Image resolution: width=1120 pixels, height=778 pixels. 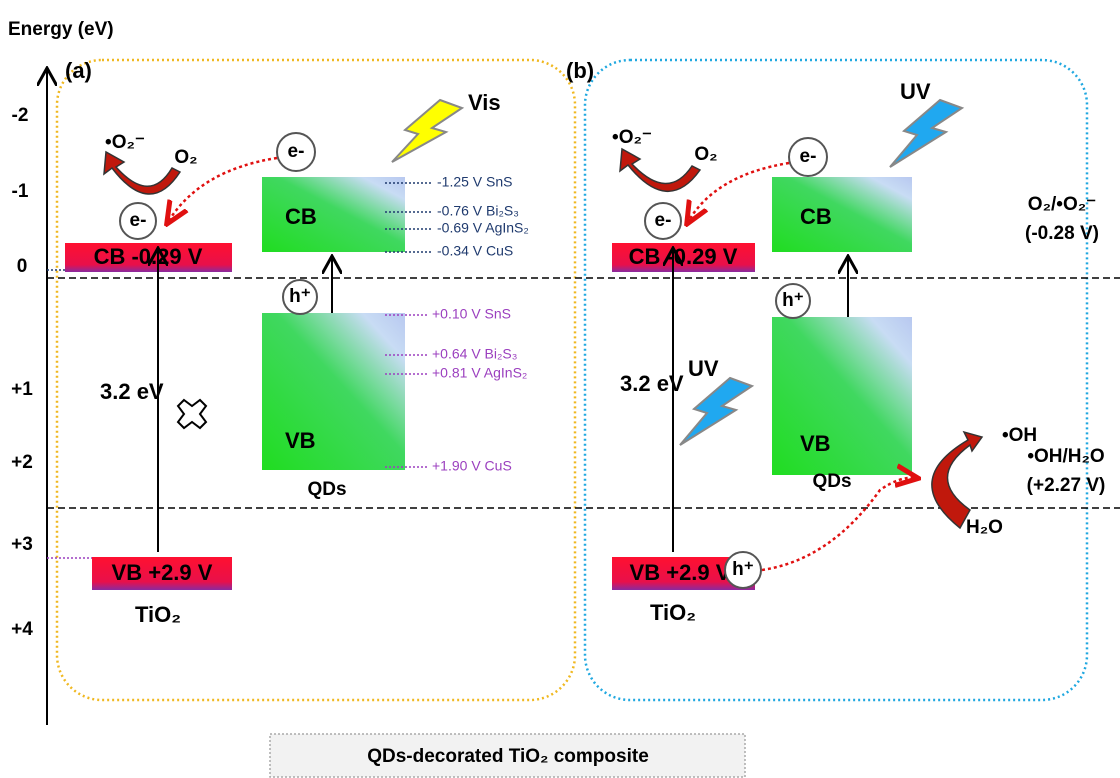 What do you see at coordinates (22, 462) in the screenshot?
I see `tick-label: +2` at bounding box center [22, 462].